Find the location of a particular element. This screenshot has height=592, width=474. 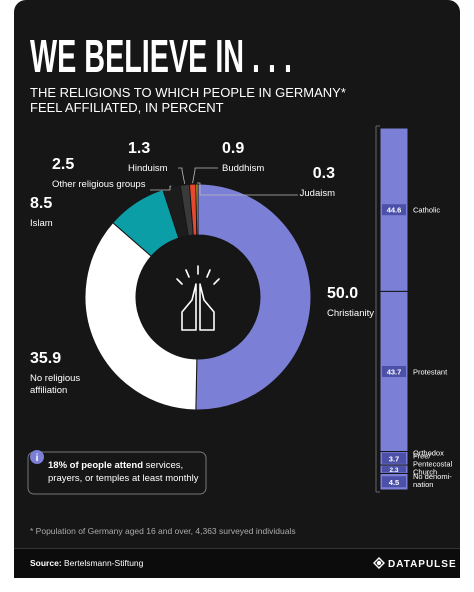

info-bold: 18% of people attend is located at coordinates (96, 465).